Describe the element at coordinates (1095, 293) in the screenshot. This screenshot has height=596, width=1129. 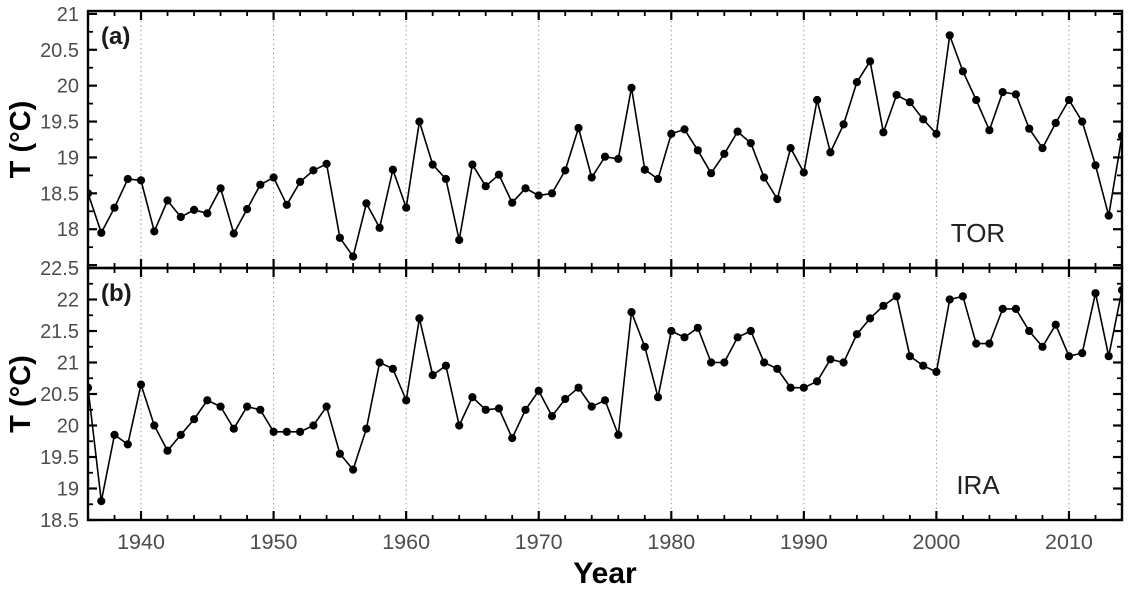
I see `data-point-IRA-2012` at that location.